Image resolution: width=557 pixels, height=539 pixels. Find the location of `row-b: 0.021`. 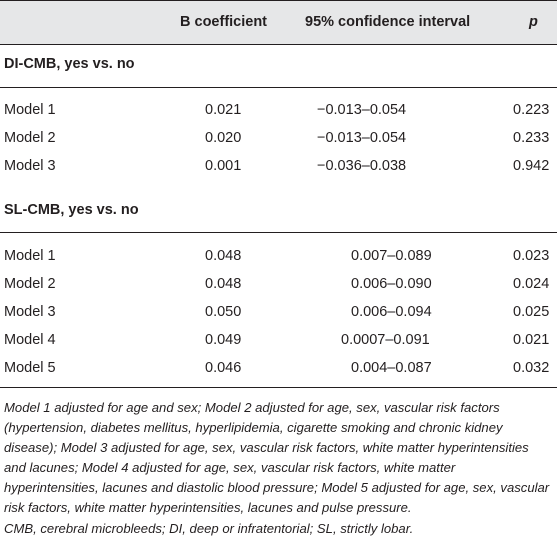

row-b: 0.021 is located at coordinates (223, 110).